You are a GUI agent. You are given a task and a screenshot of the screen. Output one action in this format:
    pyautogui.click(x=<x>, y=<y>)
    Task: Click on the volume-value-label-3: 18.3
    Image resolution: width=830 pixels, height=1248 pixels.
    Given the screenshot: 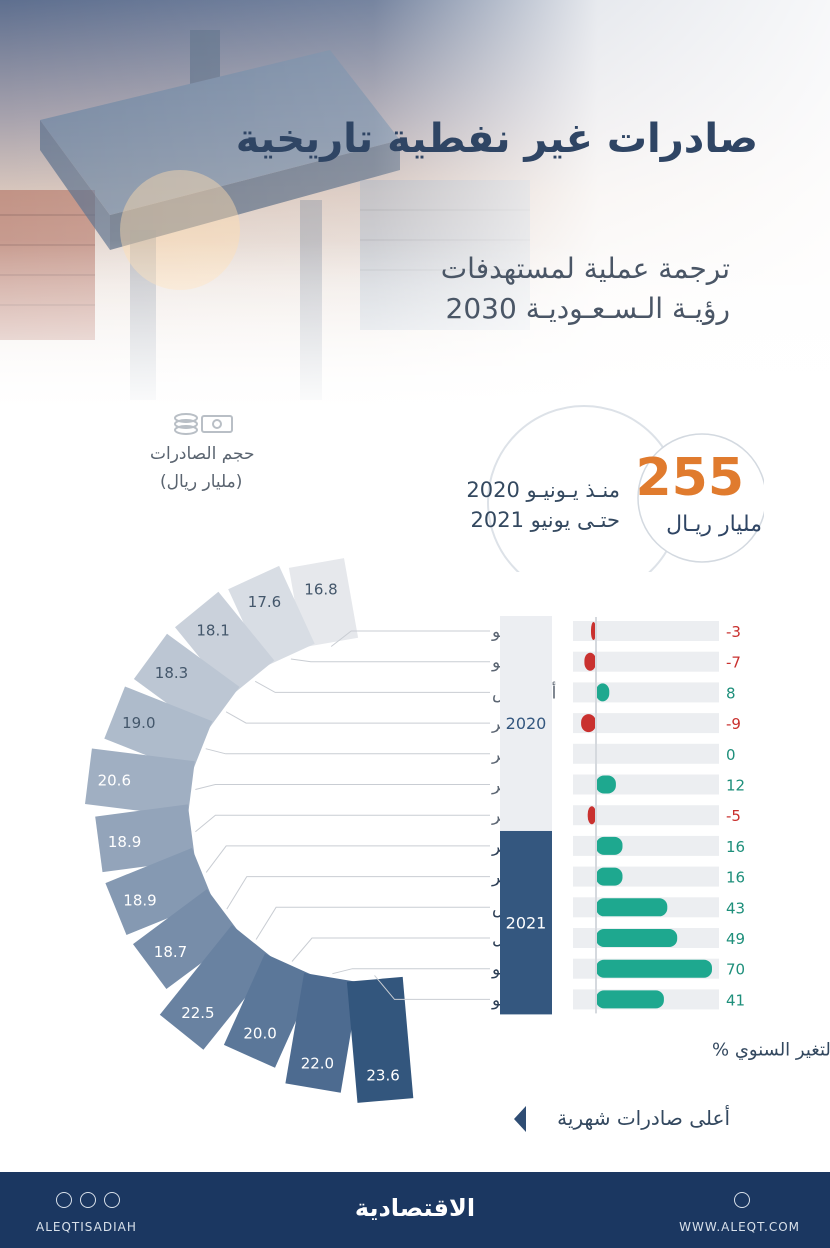 What is the action you would take?
    pyautogui.click(x=171, y=673)
    